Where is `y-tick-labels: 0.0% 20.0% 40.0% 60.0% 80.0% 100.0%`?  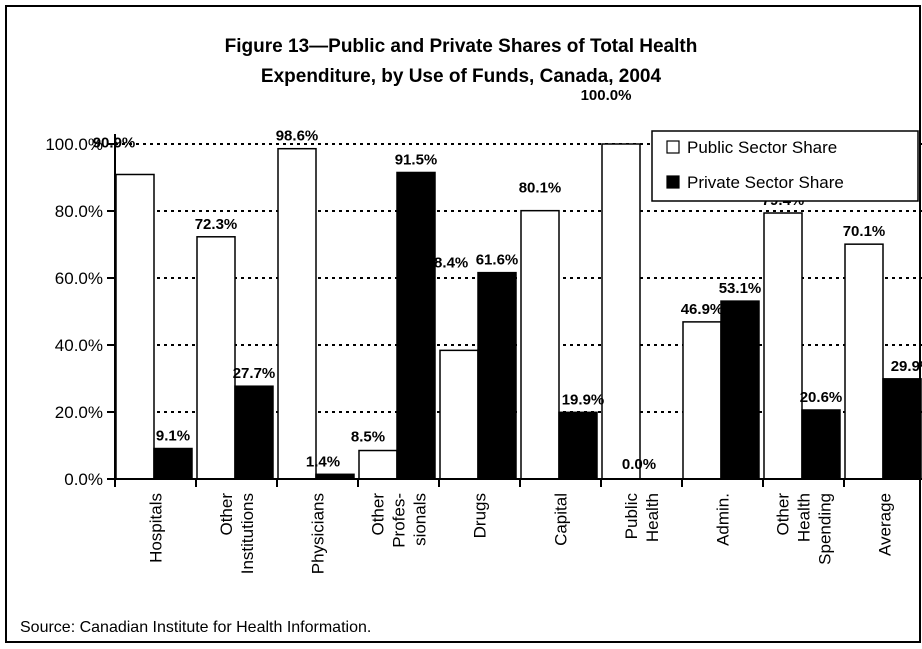 y-tick-labels: 0.0% 20.0% 40.0% 60.0% 80.0% 100.0% is located at coordinates (74, 312).